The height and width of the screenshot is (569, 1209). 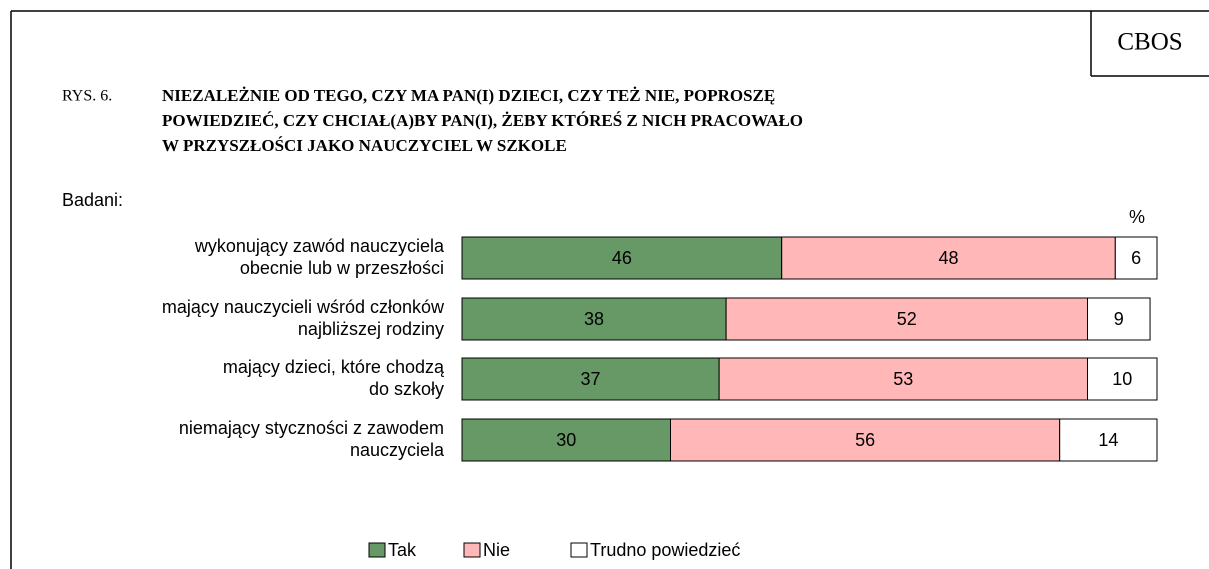 I want to click on legend-label: Trudno powiedzieć, so click(x=665, y=550).